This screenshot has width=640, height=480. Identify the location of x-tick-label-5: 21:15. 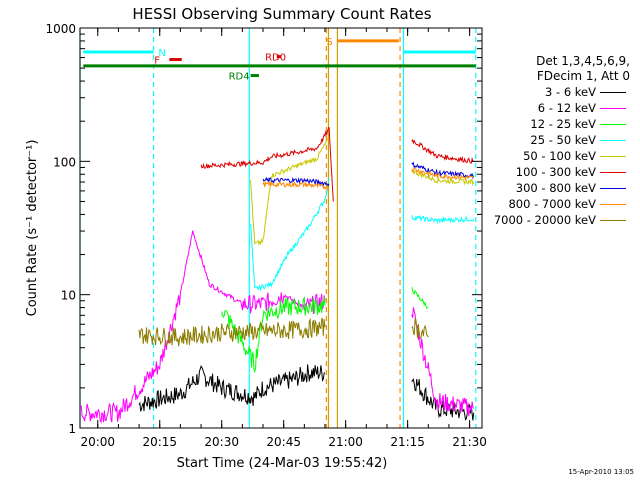
(407, 442).